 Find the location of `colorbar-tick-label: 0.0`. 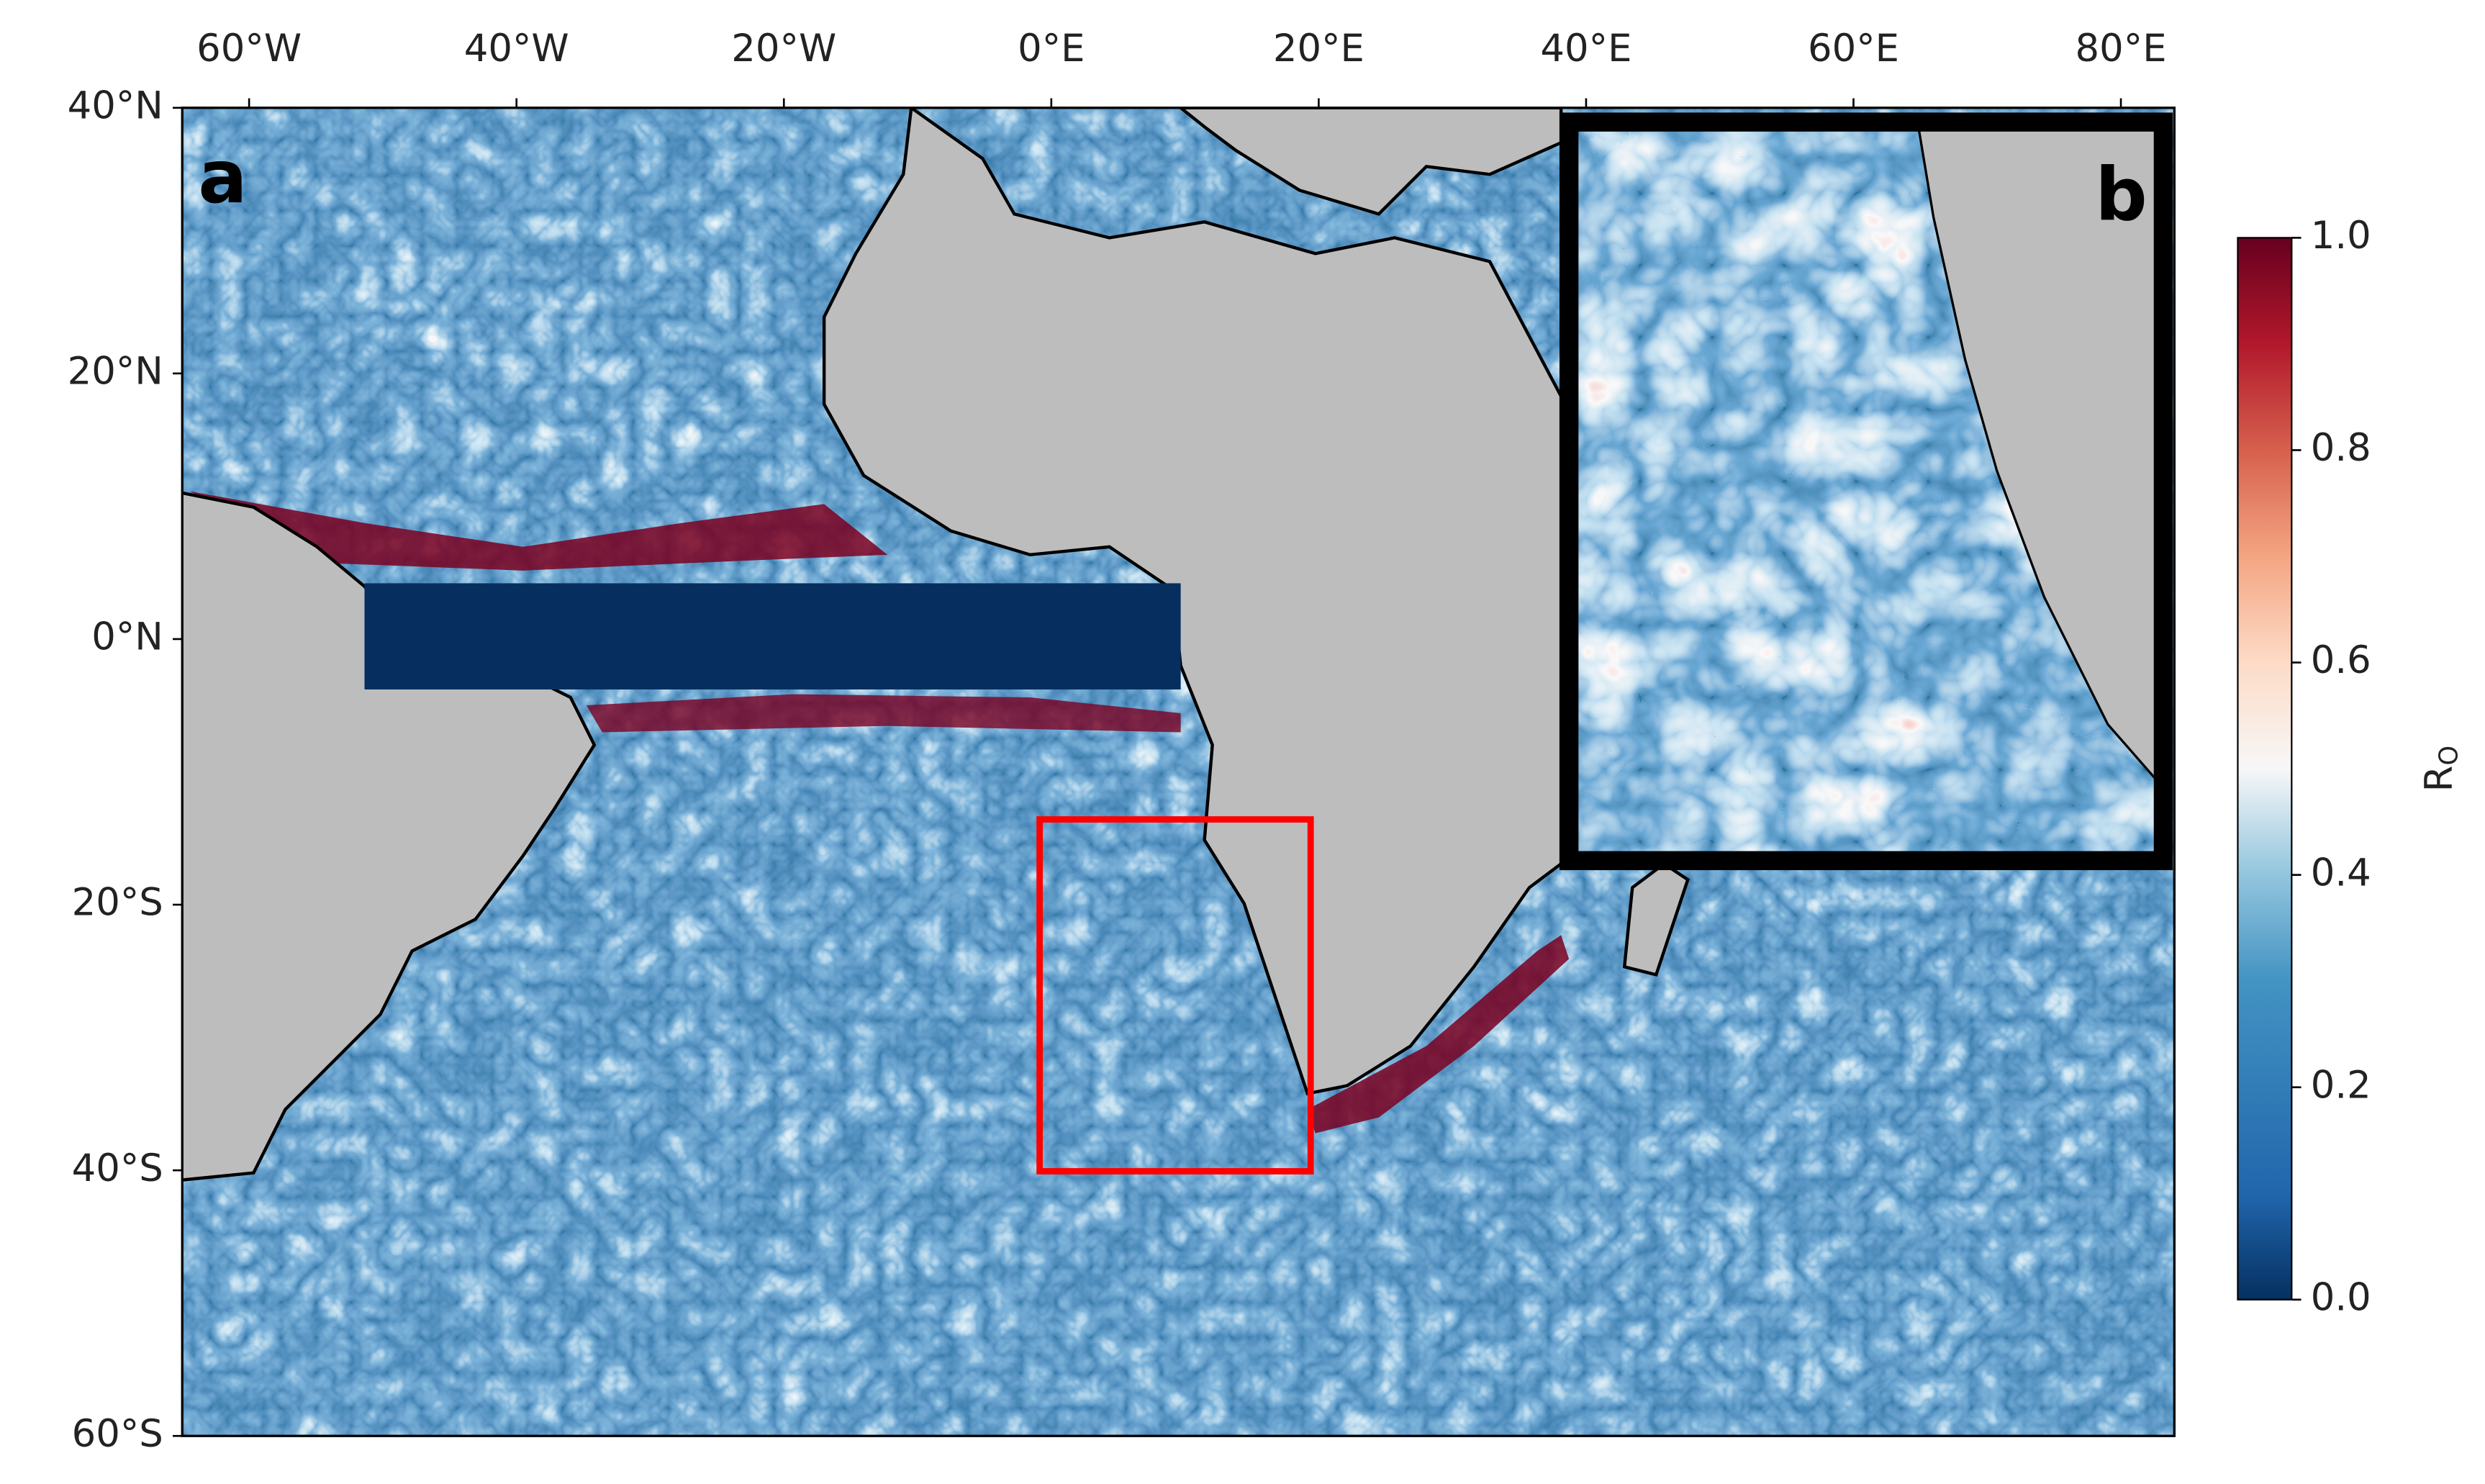

colorbar-tick-label: 0.0 is located at coordinates (2341, 1297).